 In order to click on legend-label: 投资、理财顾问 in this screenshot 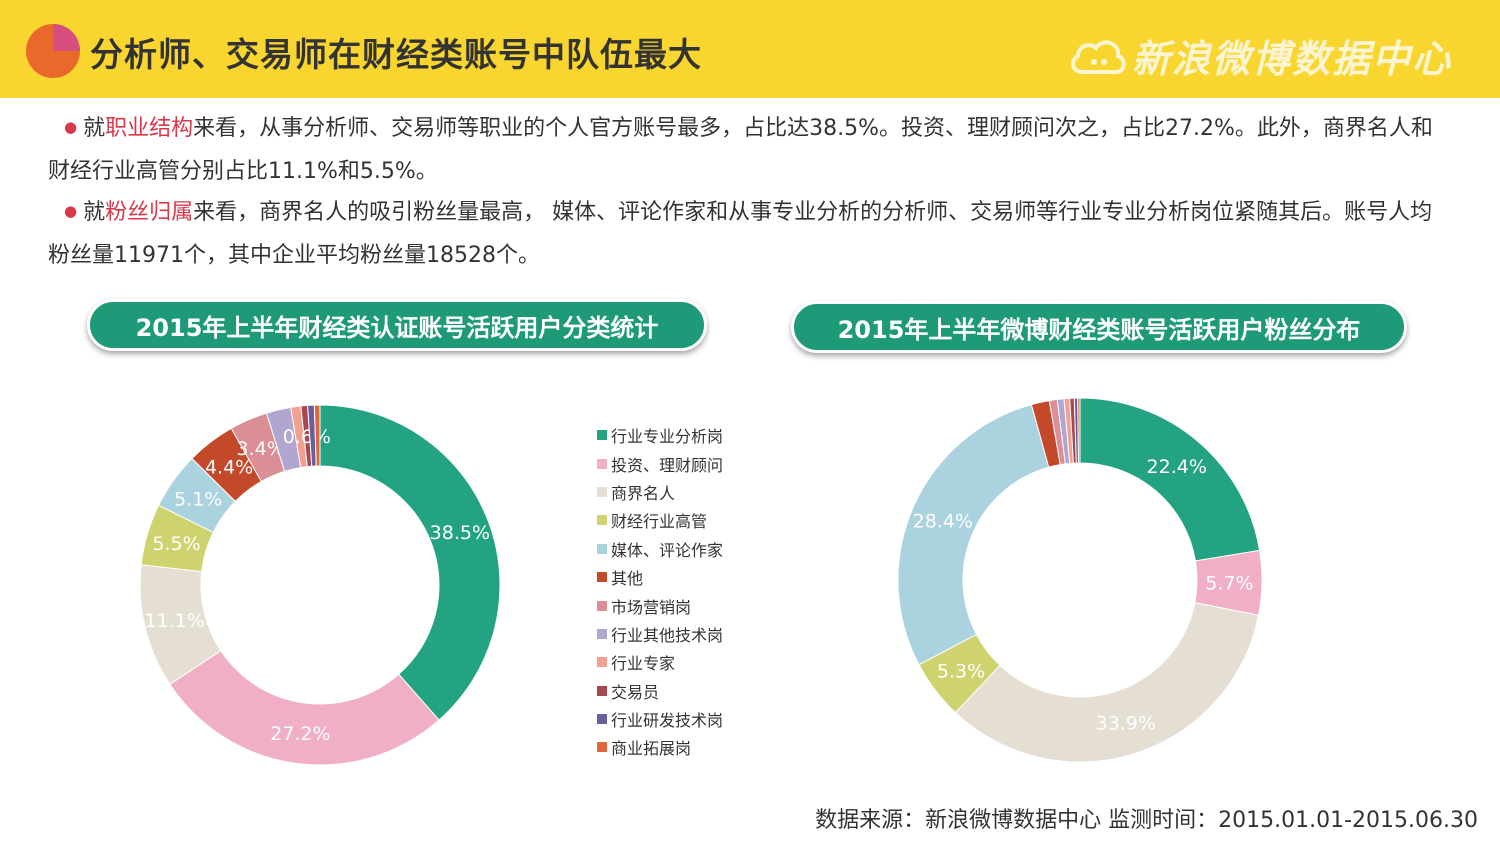, I will do `click(667, 465)`.